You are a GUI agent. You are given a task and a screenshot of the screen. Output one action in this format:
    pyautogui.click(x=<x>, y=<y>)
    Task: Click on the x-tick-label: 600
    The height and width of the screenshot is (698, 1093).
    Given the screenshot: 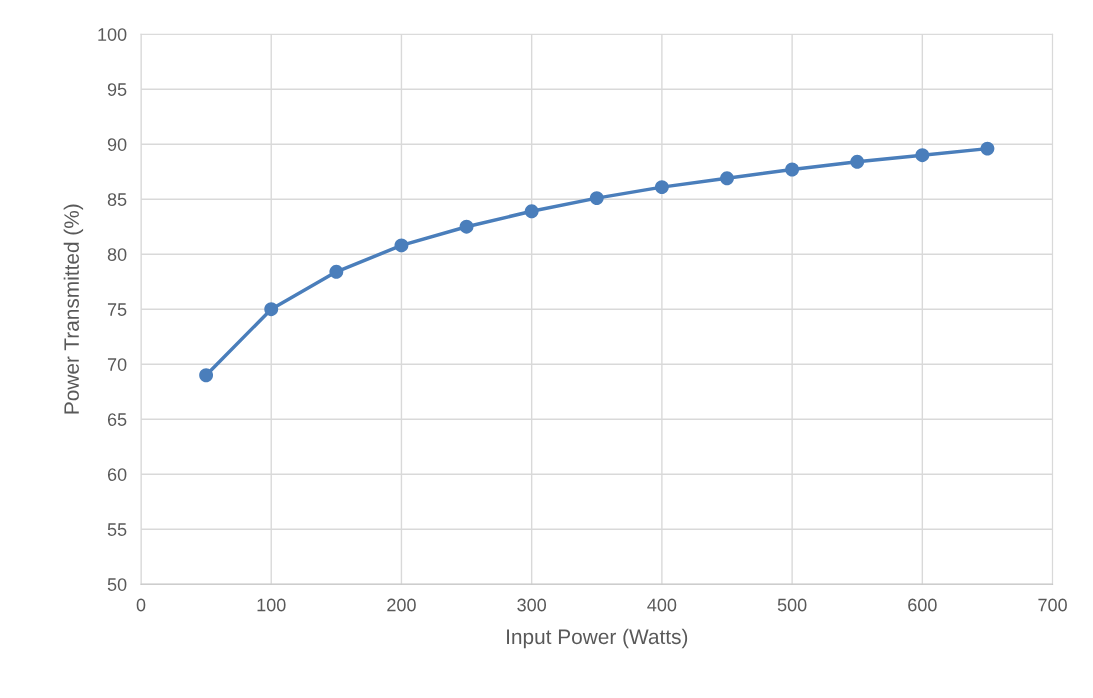 What is the action you would take?
    pyautogui.click(x=922, y=605)
    